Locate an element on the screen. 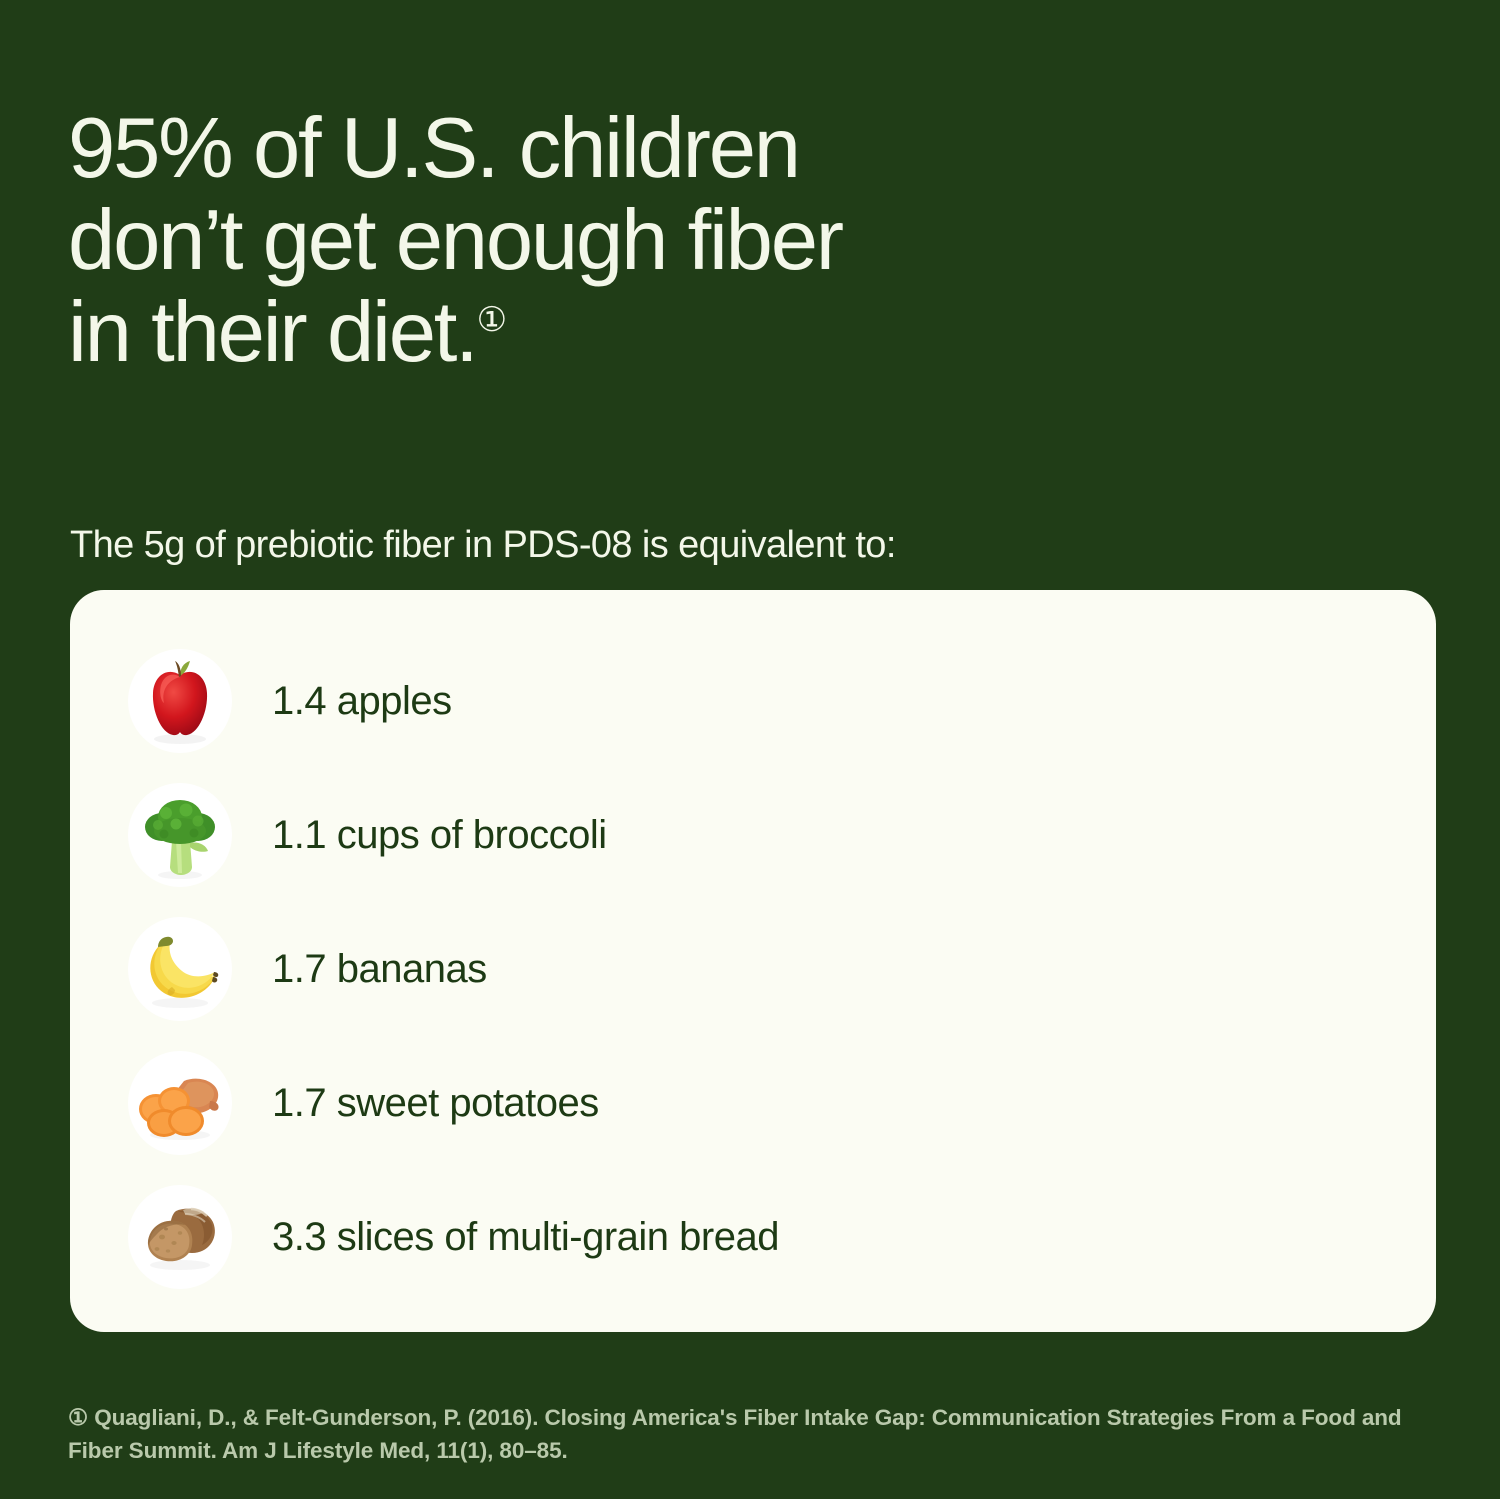 This screenshot has width=1500, height=1499. list-item-label: 1.1 cups of broccoli is located at coordinates (439, 835).